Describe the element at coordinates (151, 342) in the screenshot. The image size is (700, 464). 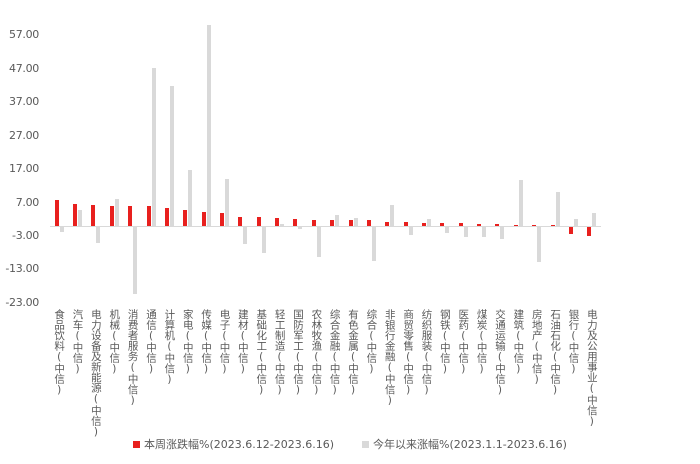
I see `x-category-label: 通信(中信)` at that location.